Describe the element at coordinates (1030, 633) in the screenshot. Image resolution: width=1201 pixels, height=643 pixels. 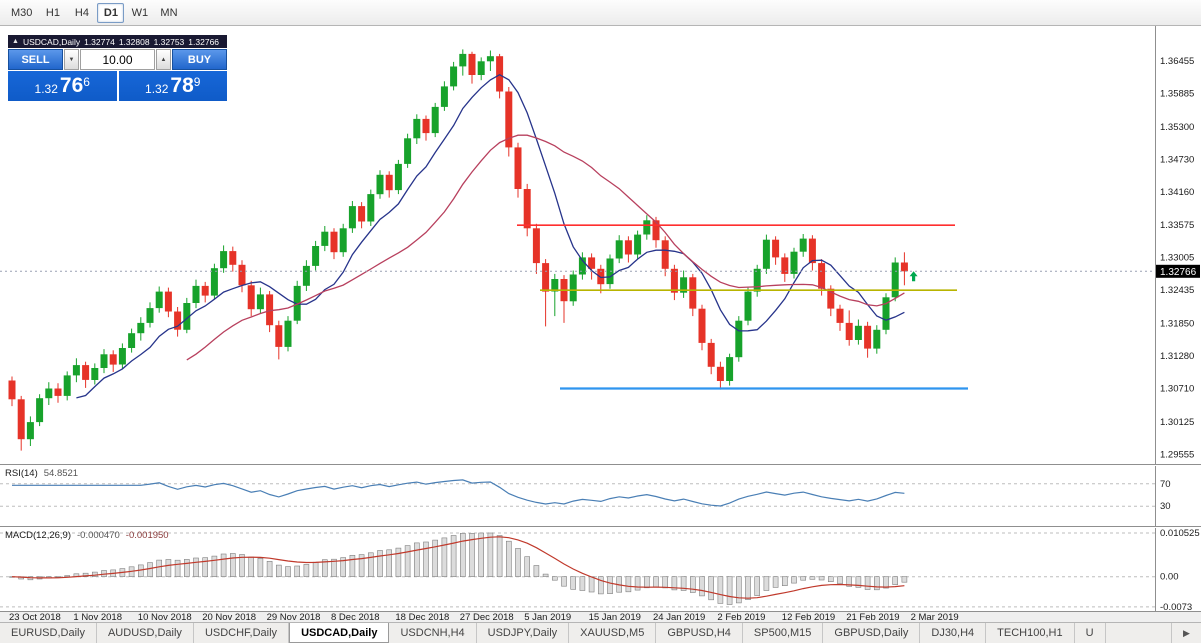
I see `tab-tech100-h1: TECH100,H1` at that location.